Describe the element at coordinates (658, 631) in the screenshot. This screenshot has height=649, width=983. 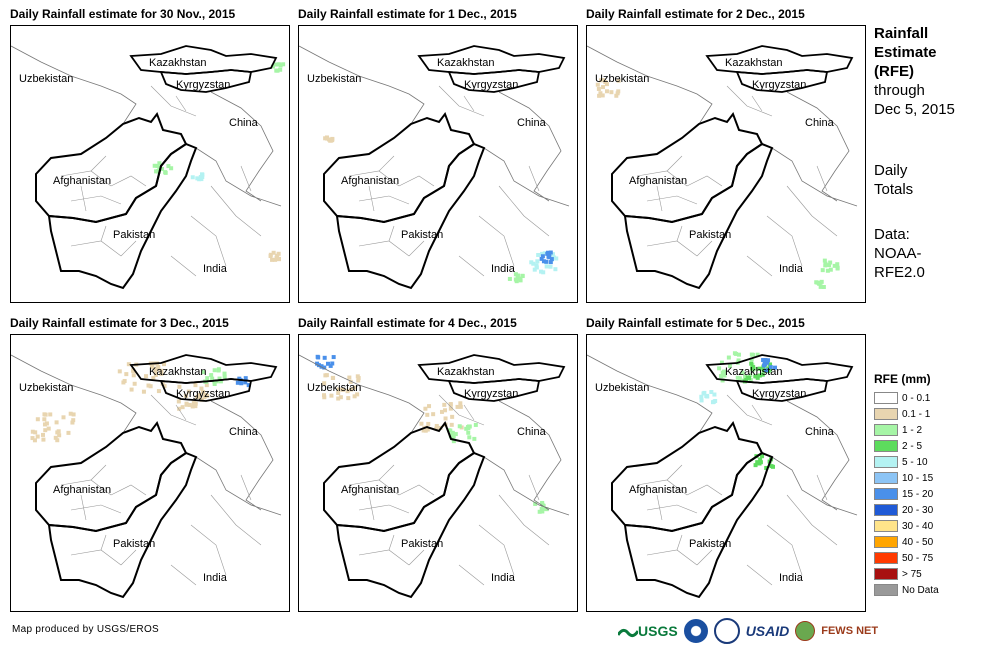
I see `usgs-logo-text: USGS` at that location.